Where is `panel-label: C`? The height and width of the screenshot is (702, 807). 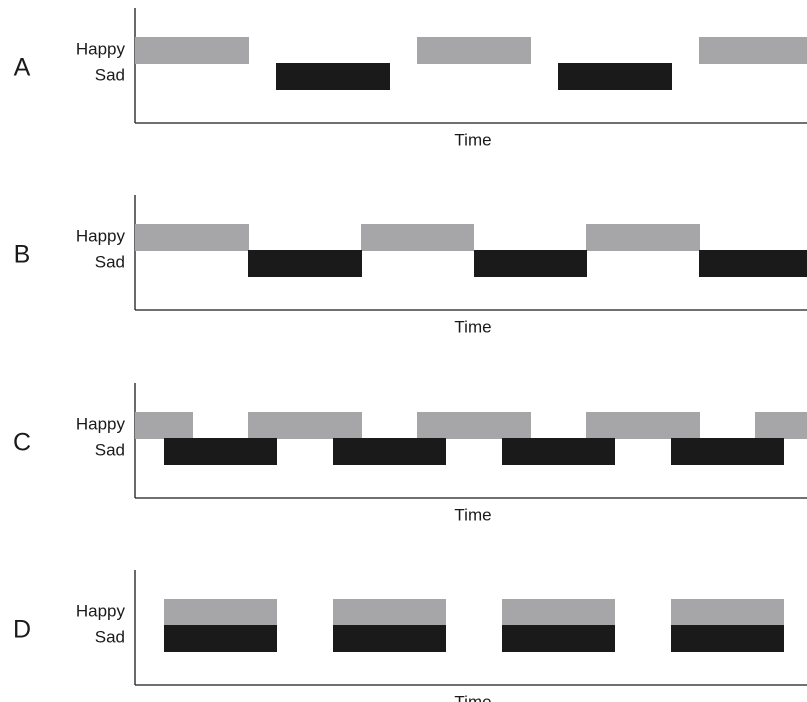 panel-label: C is located at coordinates (22, 443).